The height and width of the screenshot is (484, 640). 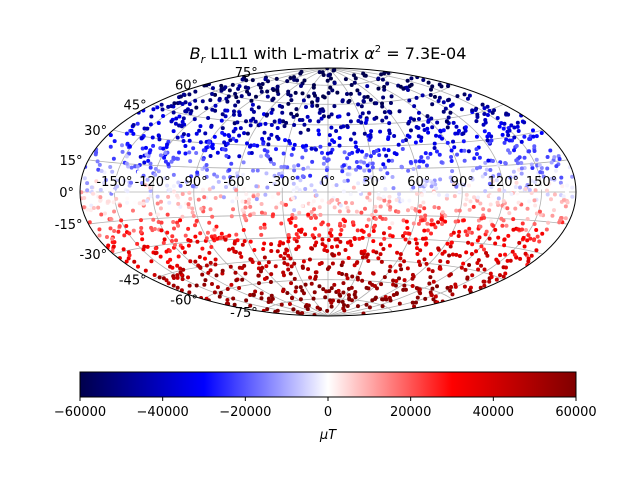 I want to click on parallel-line, so click(x=328, y=219).